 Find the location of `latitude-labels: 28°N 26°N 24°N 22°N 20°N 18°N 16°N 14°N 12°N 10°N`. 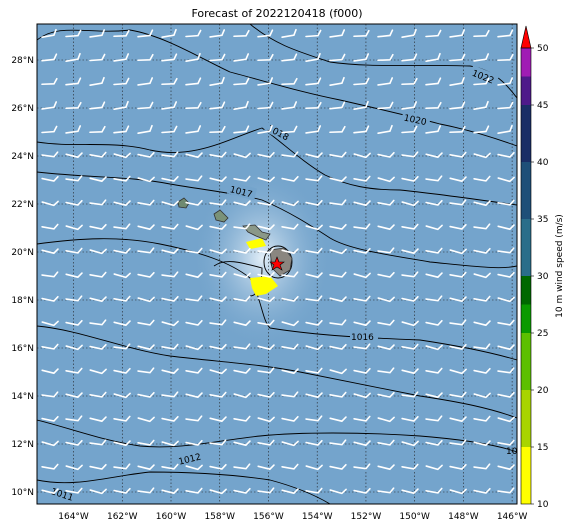

latitude-labels: 28°N 26°N 24°N 22°N 20°N 18°N 16°N 14°N 12°N 10°N is located at coordinates (22, 277).